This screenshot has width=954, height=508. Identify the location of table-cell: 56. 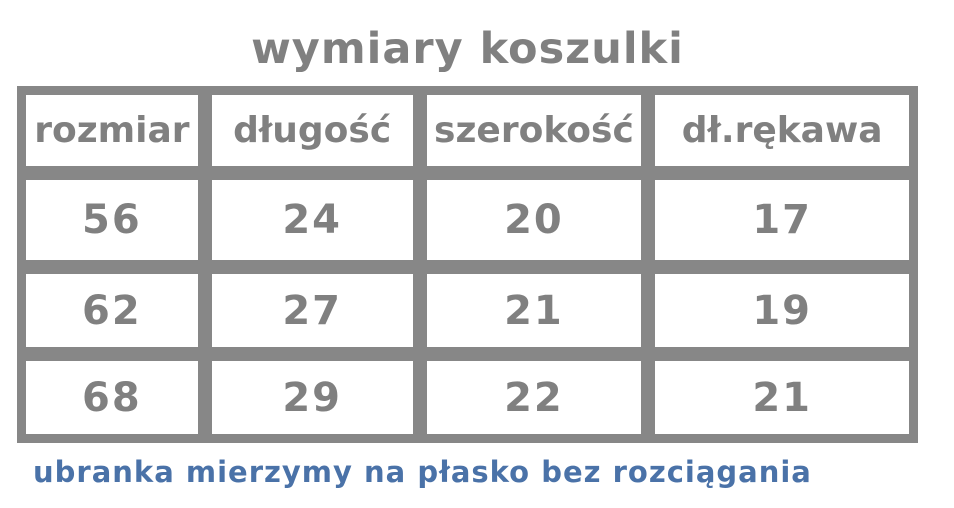
(112, 220).